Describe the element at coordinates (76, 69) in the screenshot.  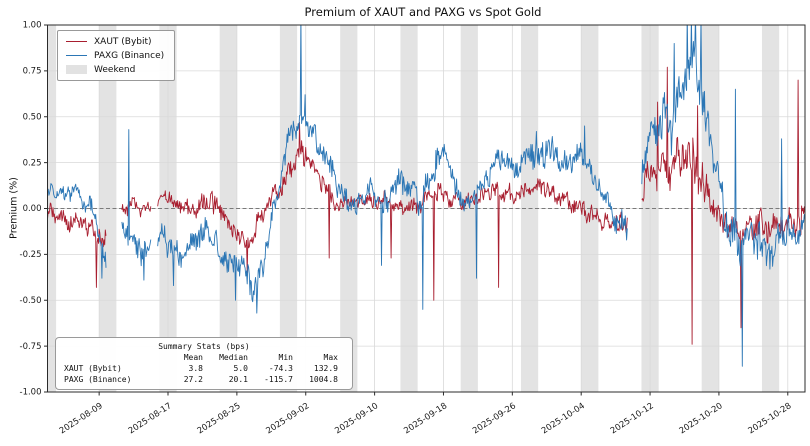
I see `weekend-patch-swatch` at that location.